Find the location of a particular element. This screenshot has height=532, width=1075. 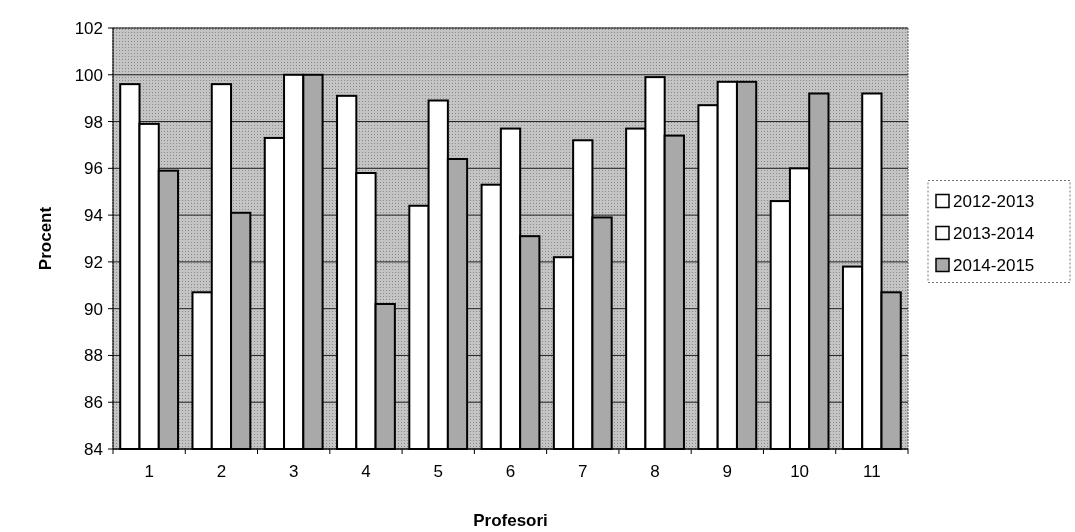

x-tick-label: 11 is located at coordinates (872, 471).